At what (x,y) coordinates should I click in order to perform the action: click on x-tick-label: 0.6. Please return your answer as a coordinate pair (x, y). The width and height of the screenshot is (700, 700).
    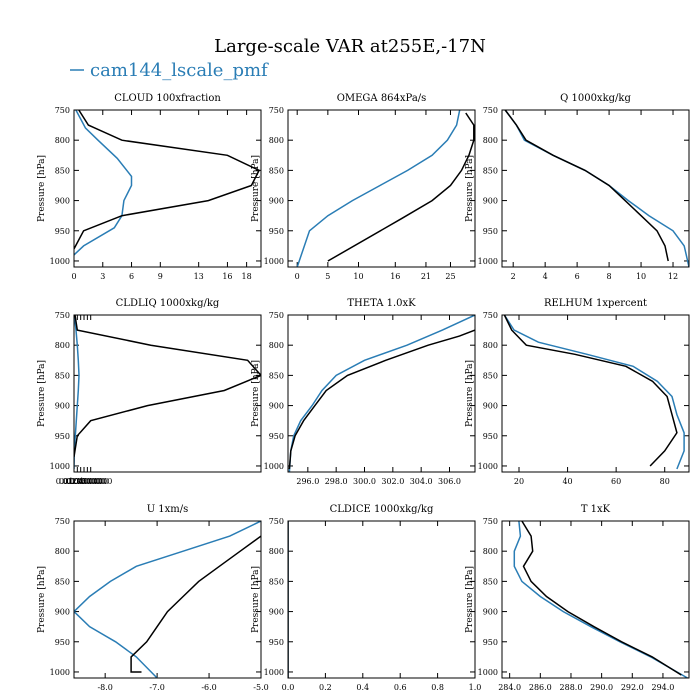
    Looking at the image, I should click on (400, 687).